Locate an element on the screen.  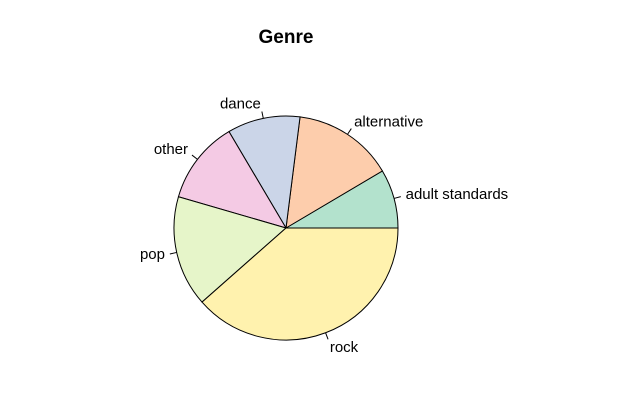
slice-label-rock: rock is located at coordinates (344, 347).